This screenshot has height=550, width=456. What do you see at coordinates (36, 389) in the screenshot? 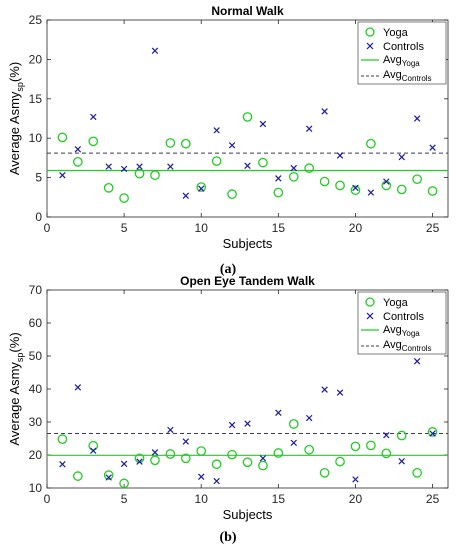
I see `y-tick-label: 40` at bounding box center [36, 389].